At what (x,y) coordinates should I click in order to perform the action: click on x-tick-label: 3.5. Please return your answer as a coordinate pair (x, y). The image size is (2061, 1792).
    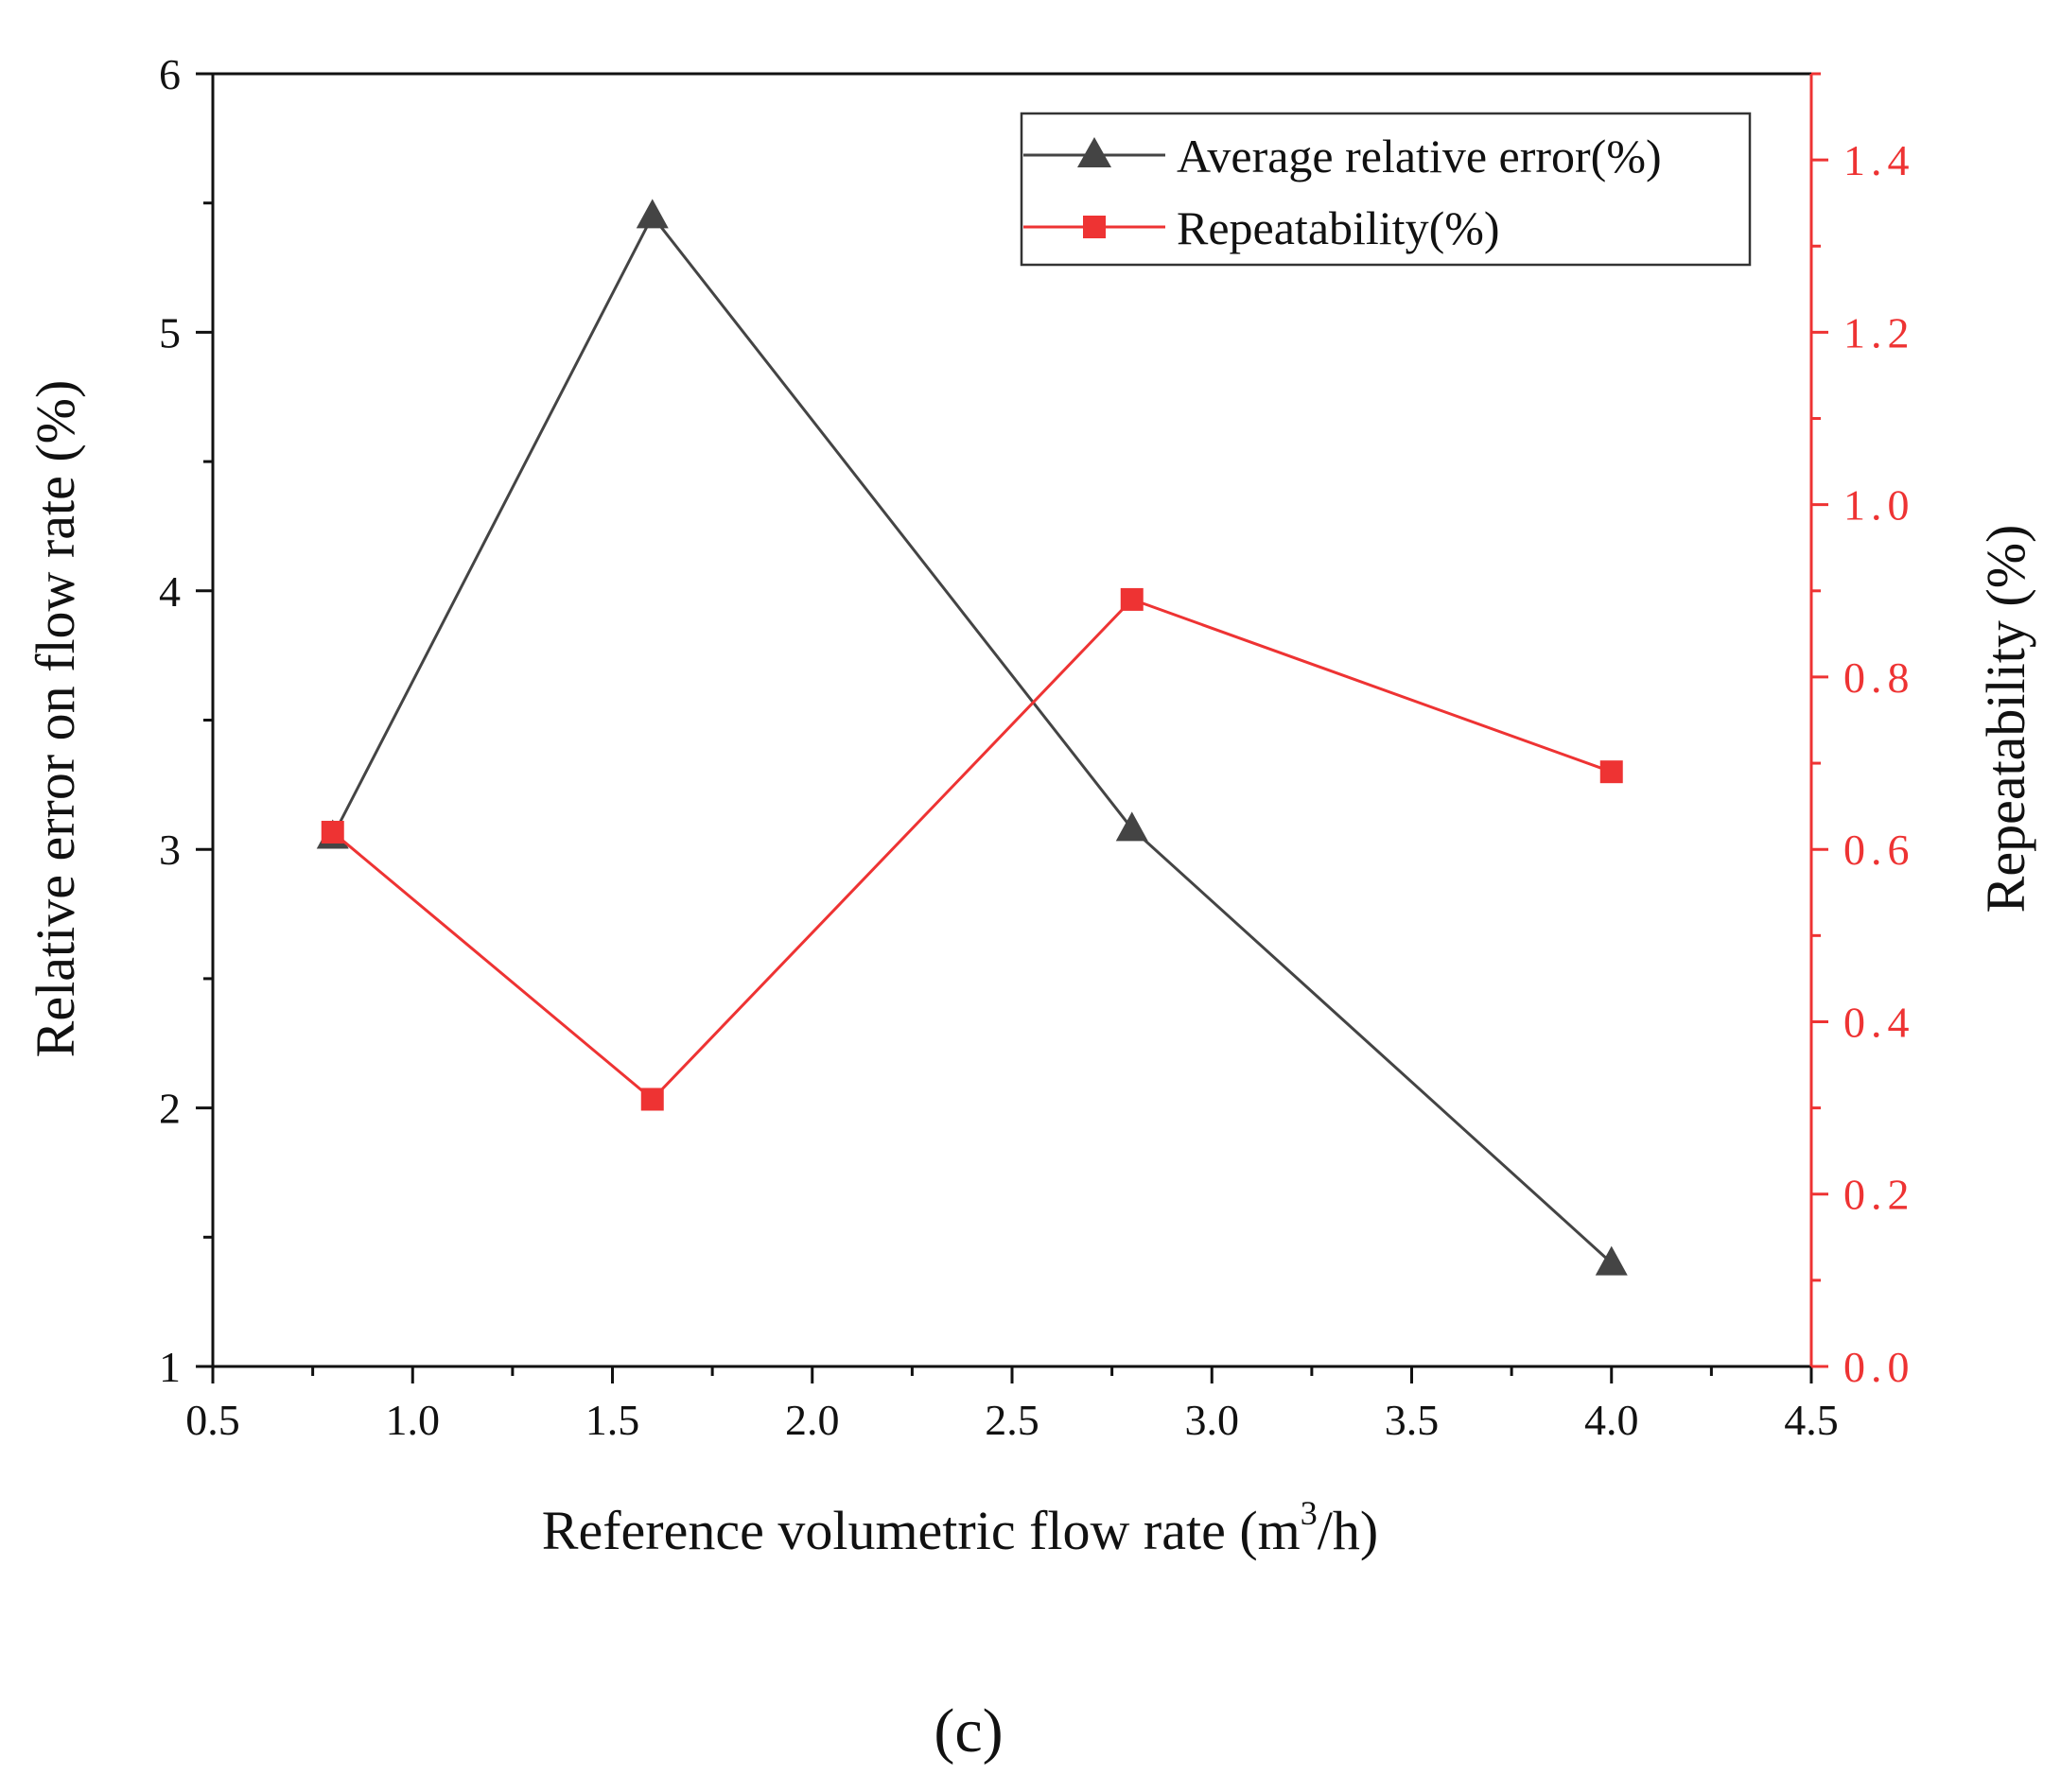
    Looking at the image, I should click on (1413, 1420).